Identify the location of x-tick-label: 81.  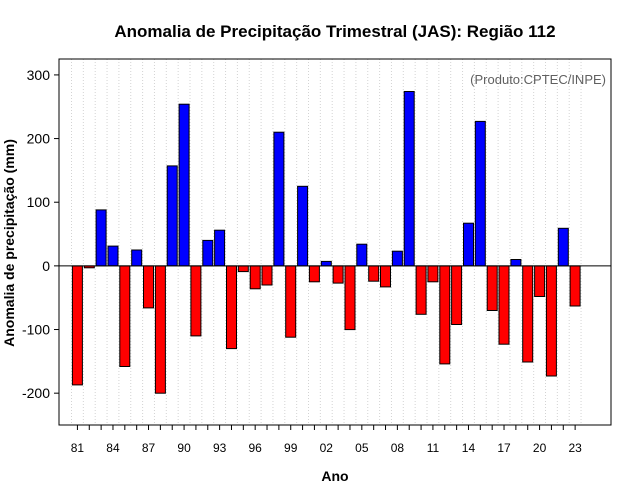
(78, 448).